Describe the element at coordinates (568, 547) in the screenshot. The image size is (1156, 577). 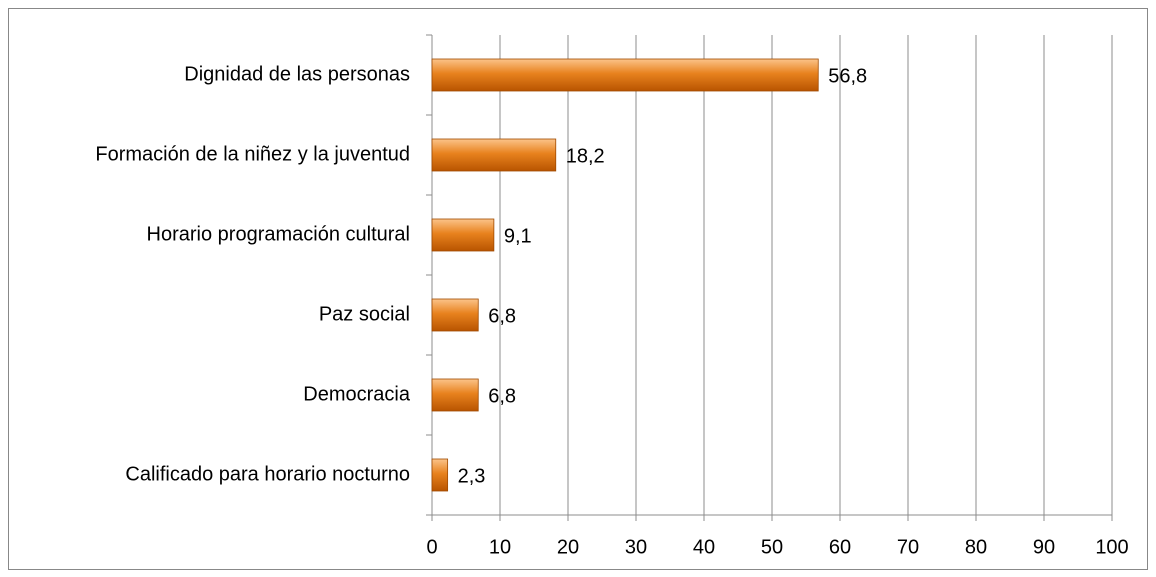
I see `x-tick-label: 20` at that location.